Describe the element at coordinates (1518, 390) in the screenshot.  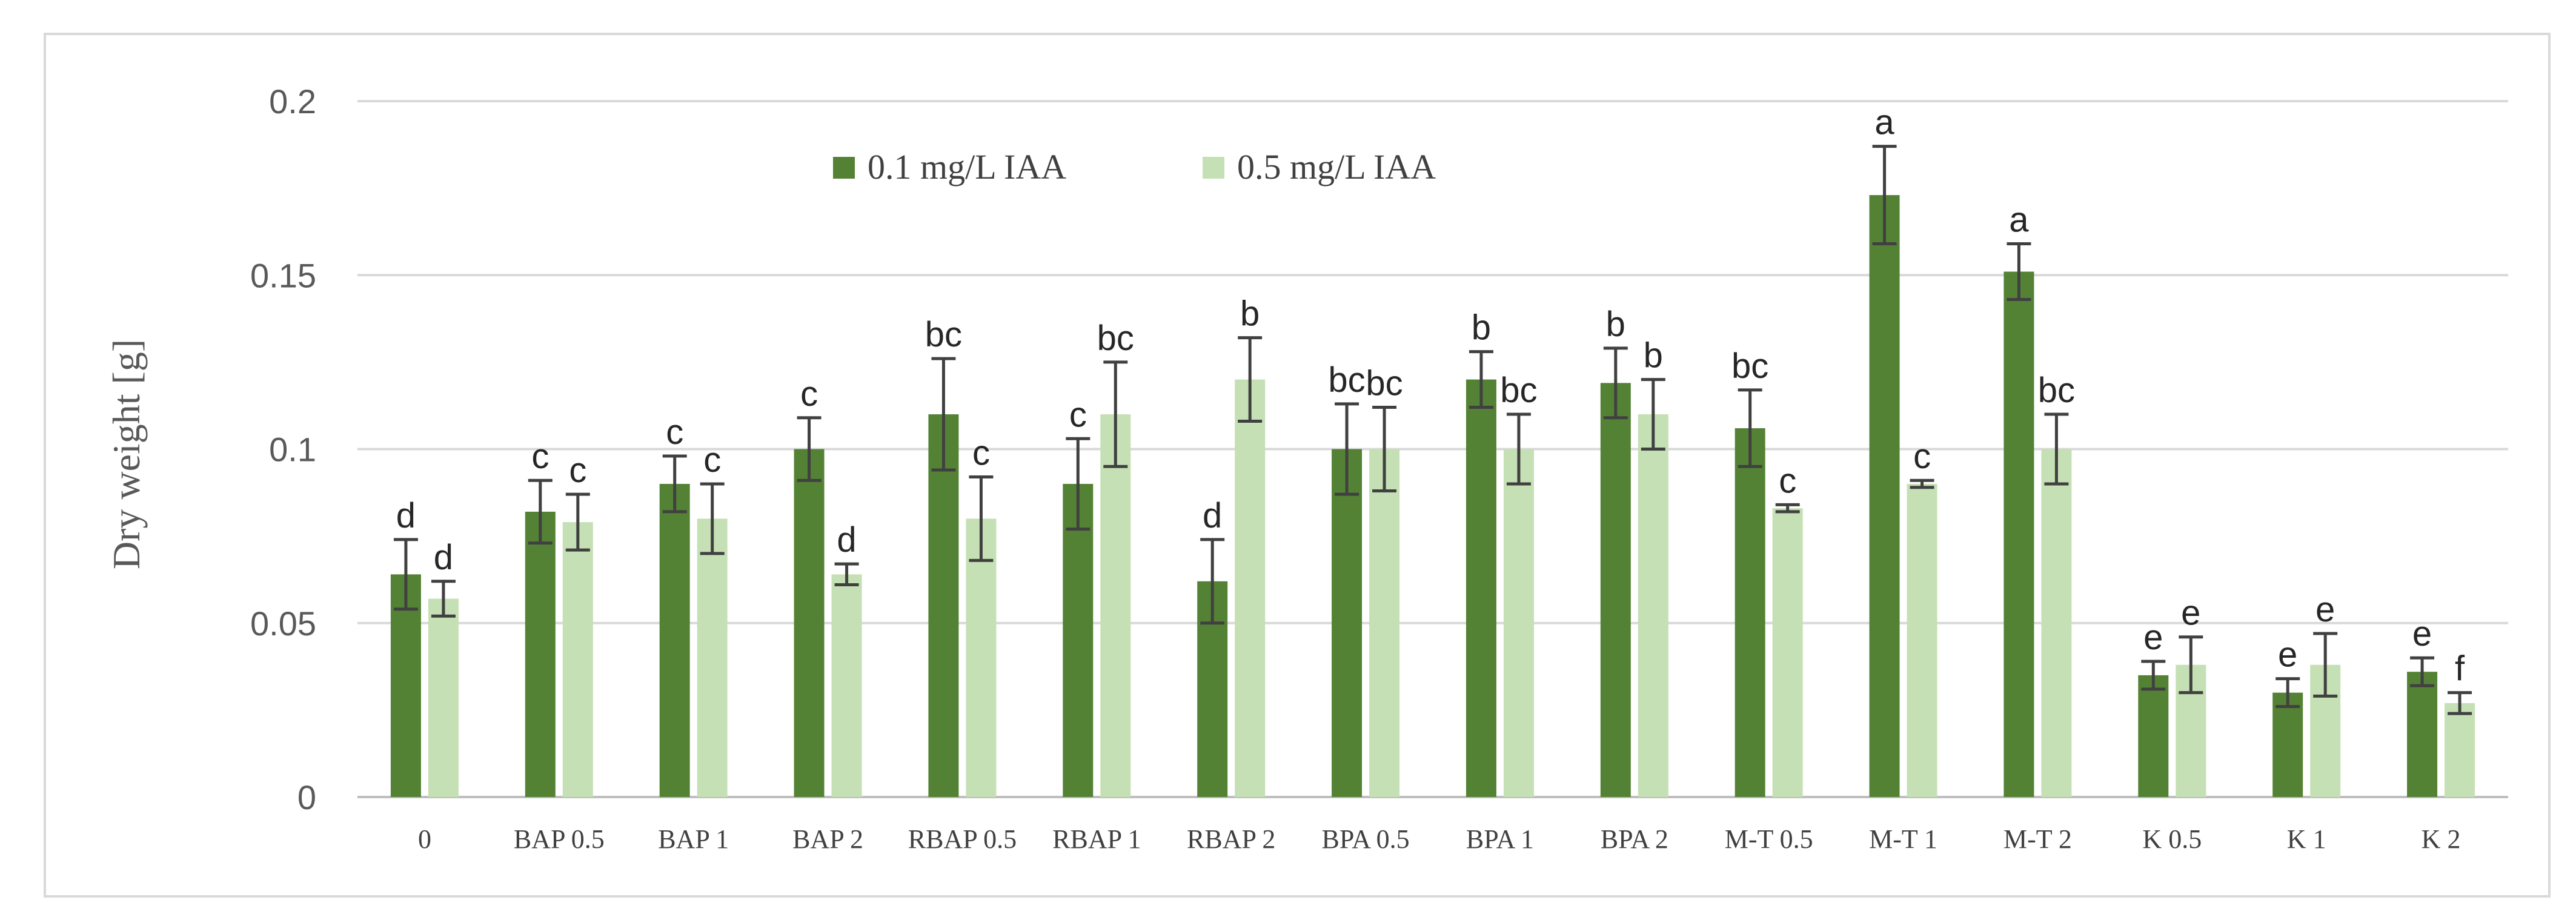
I see `significance-label-series-2-8: bc` at that location.